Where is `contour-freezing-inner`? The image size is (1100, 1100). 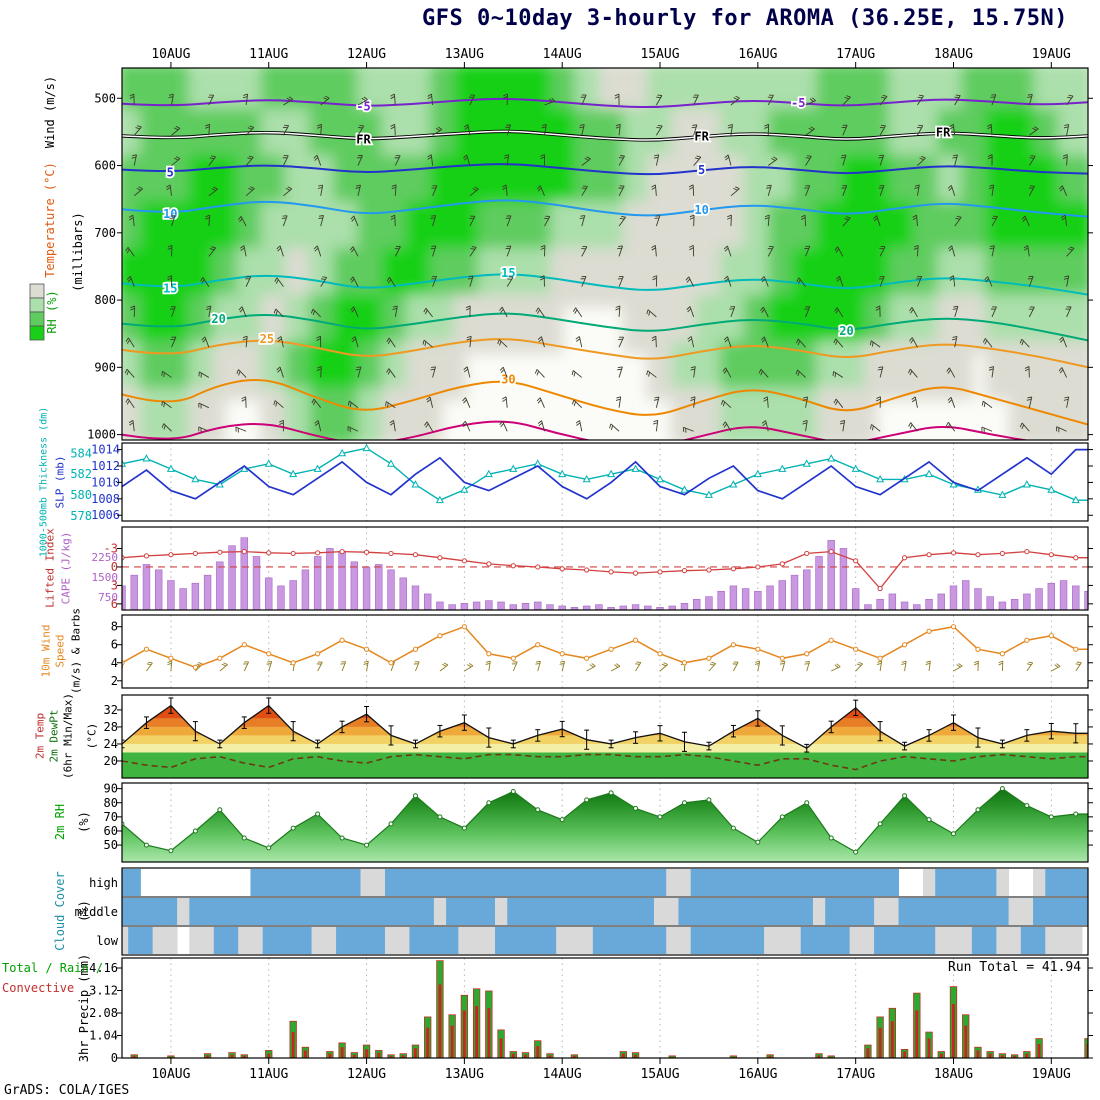
contour-freezing-inner is located at coordinates (605, 135).